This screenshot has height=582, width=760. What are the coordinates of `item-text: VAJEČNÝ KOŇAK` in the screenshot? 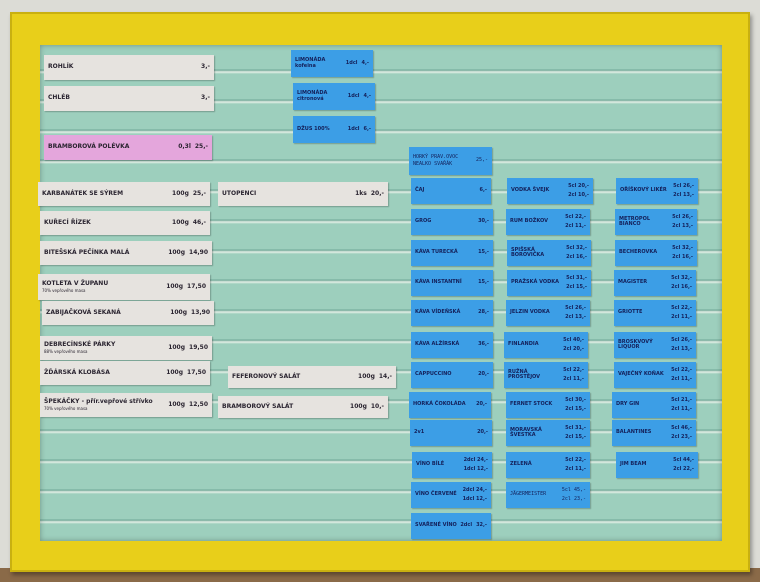 It's located at (643, 375).